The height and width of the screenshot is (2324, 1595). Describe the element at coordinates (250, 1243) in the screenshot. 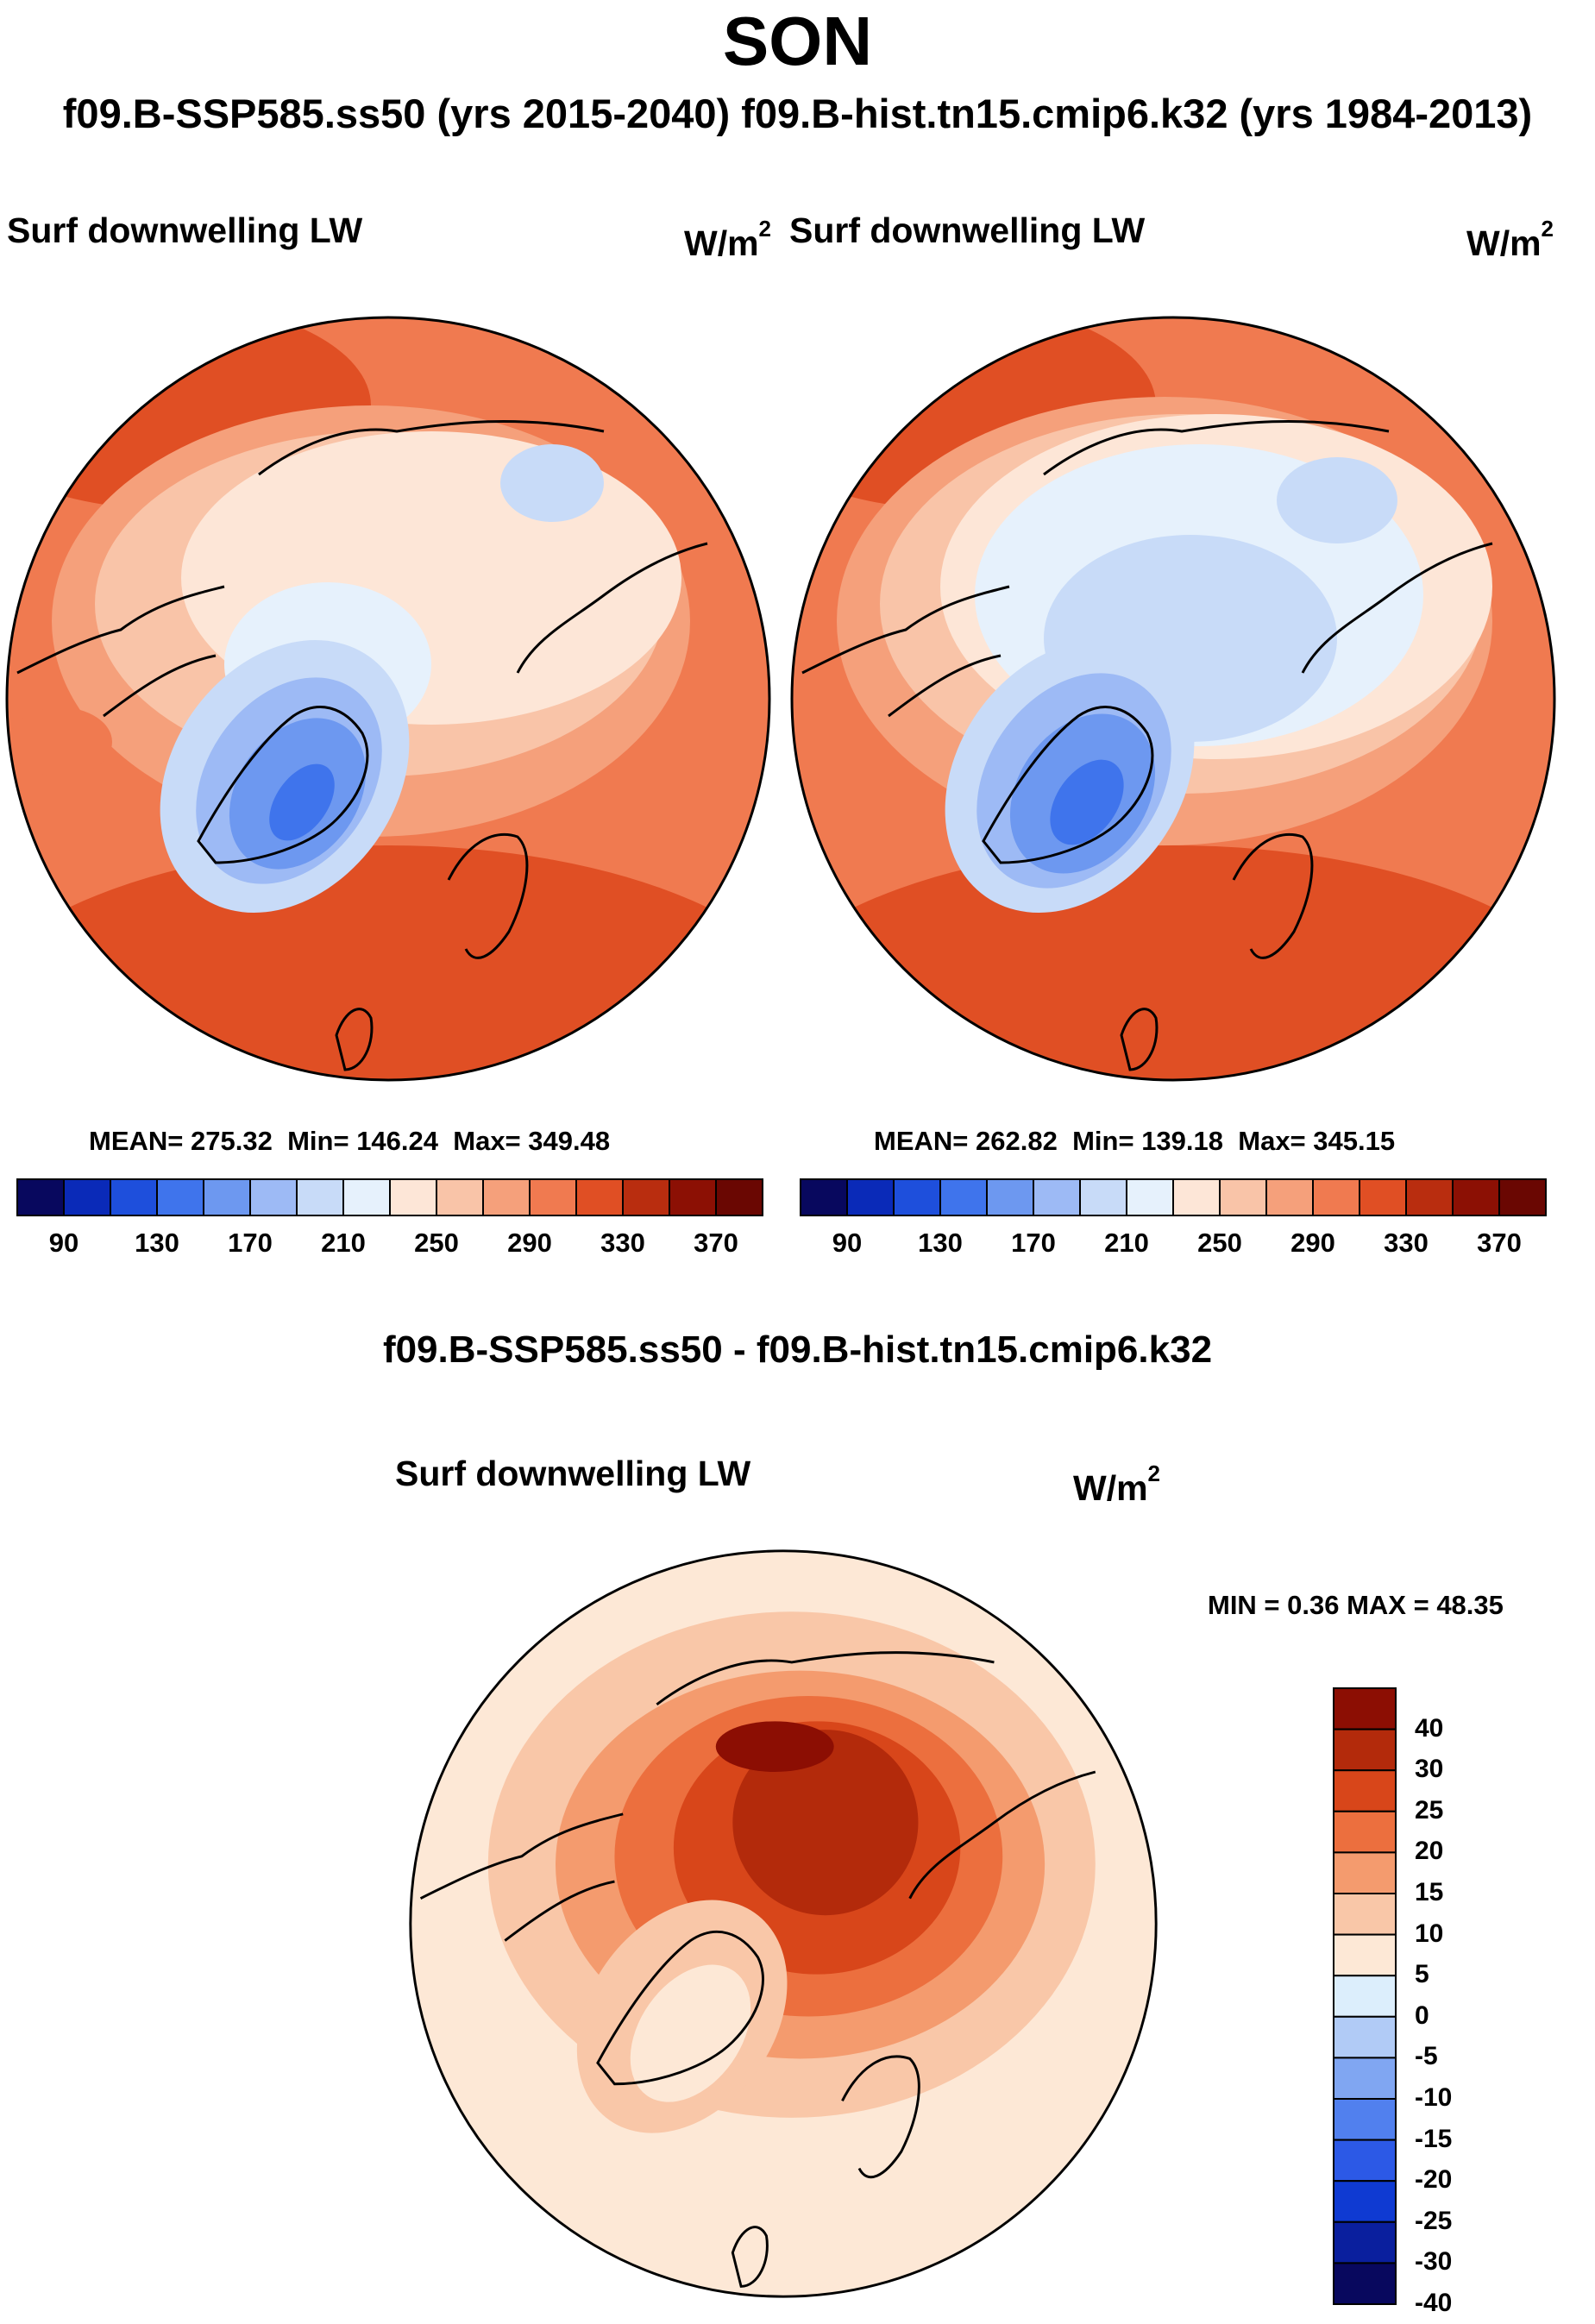

I see `cbar1-tick-label: 170` at that location.